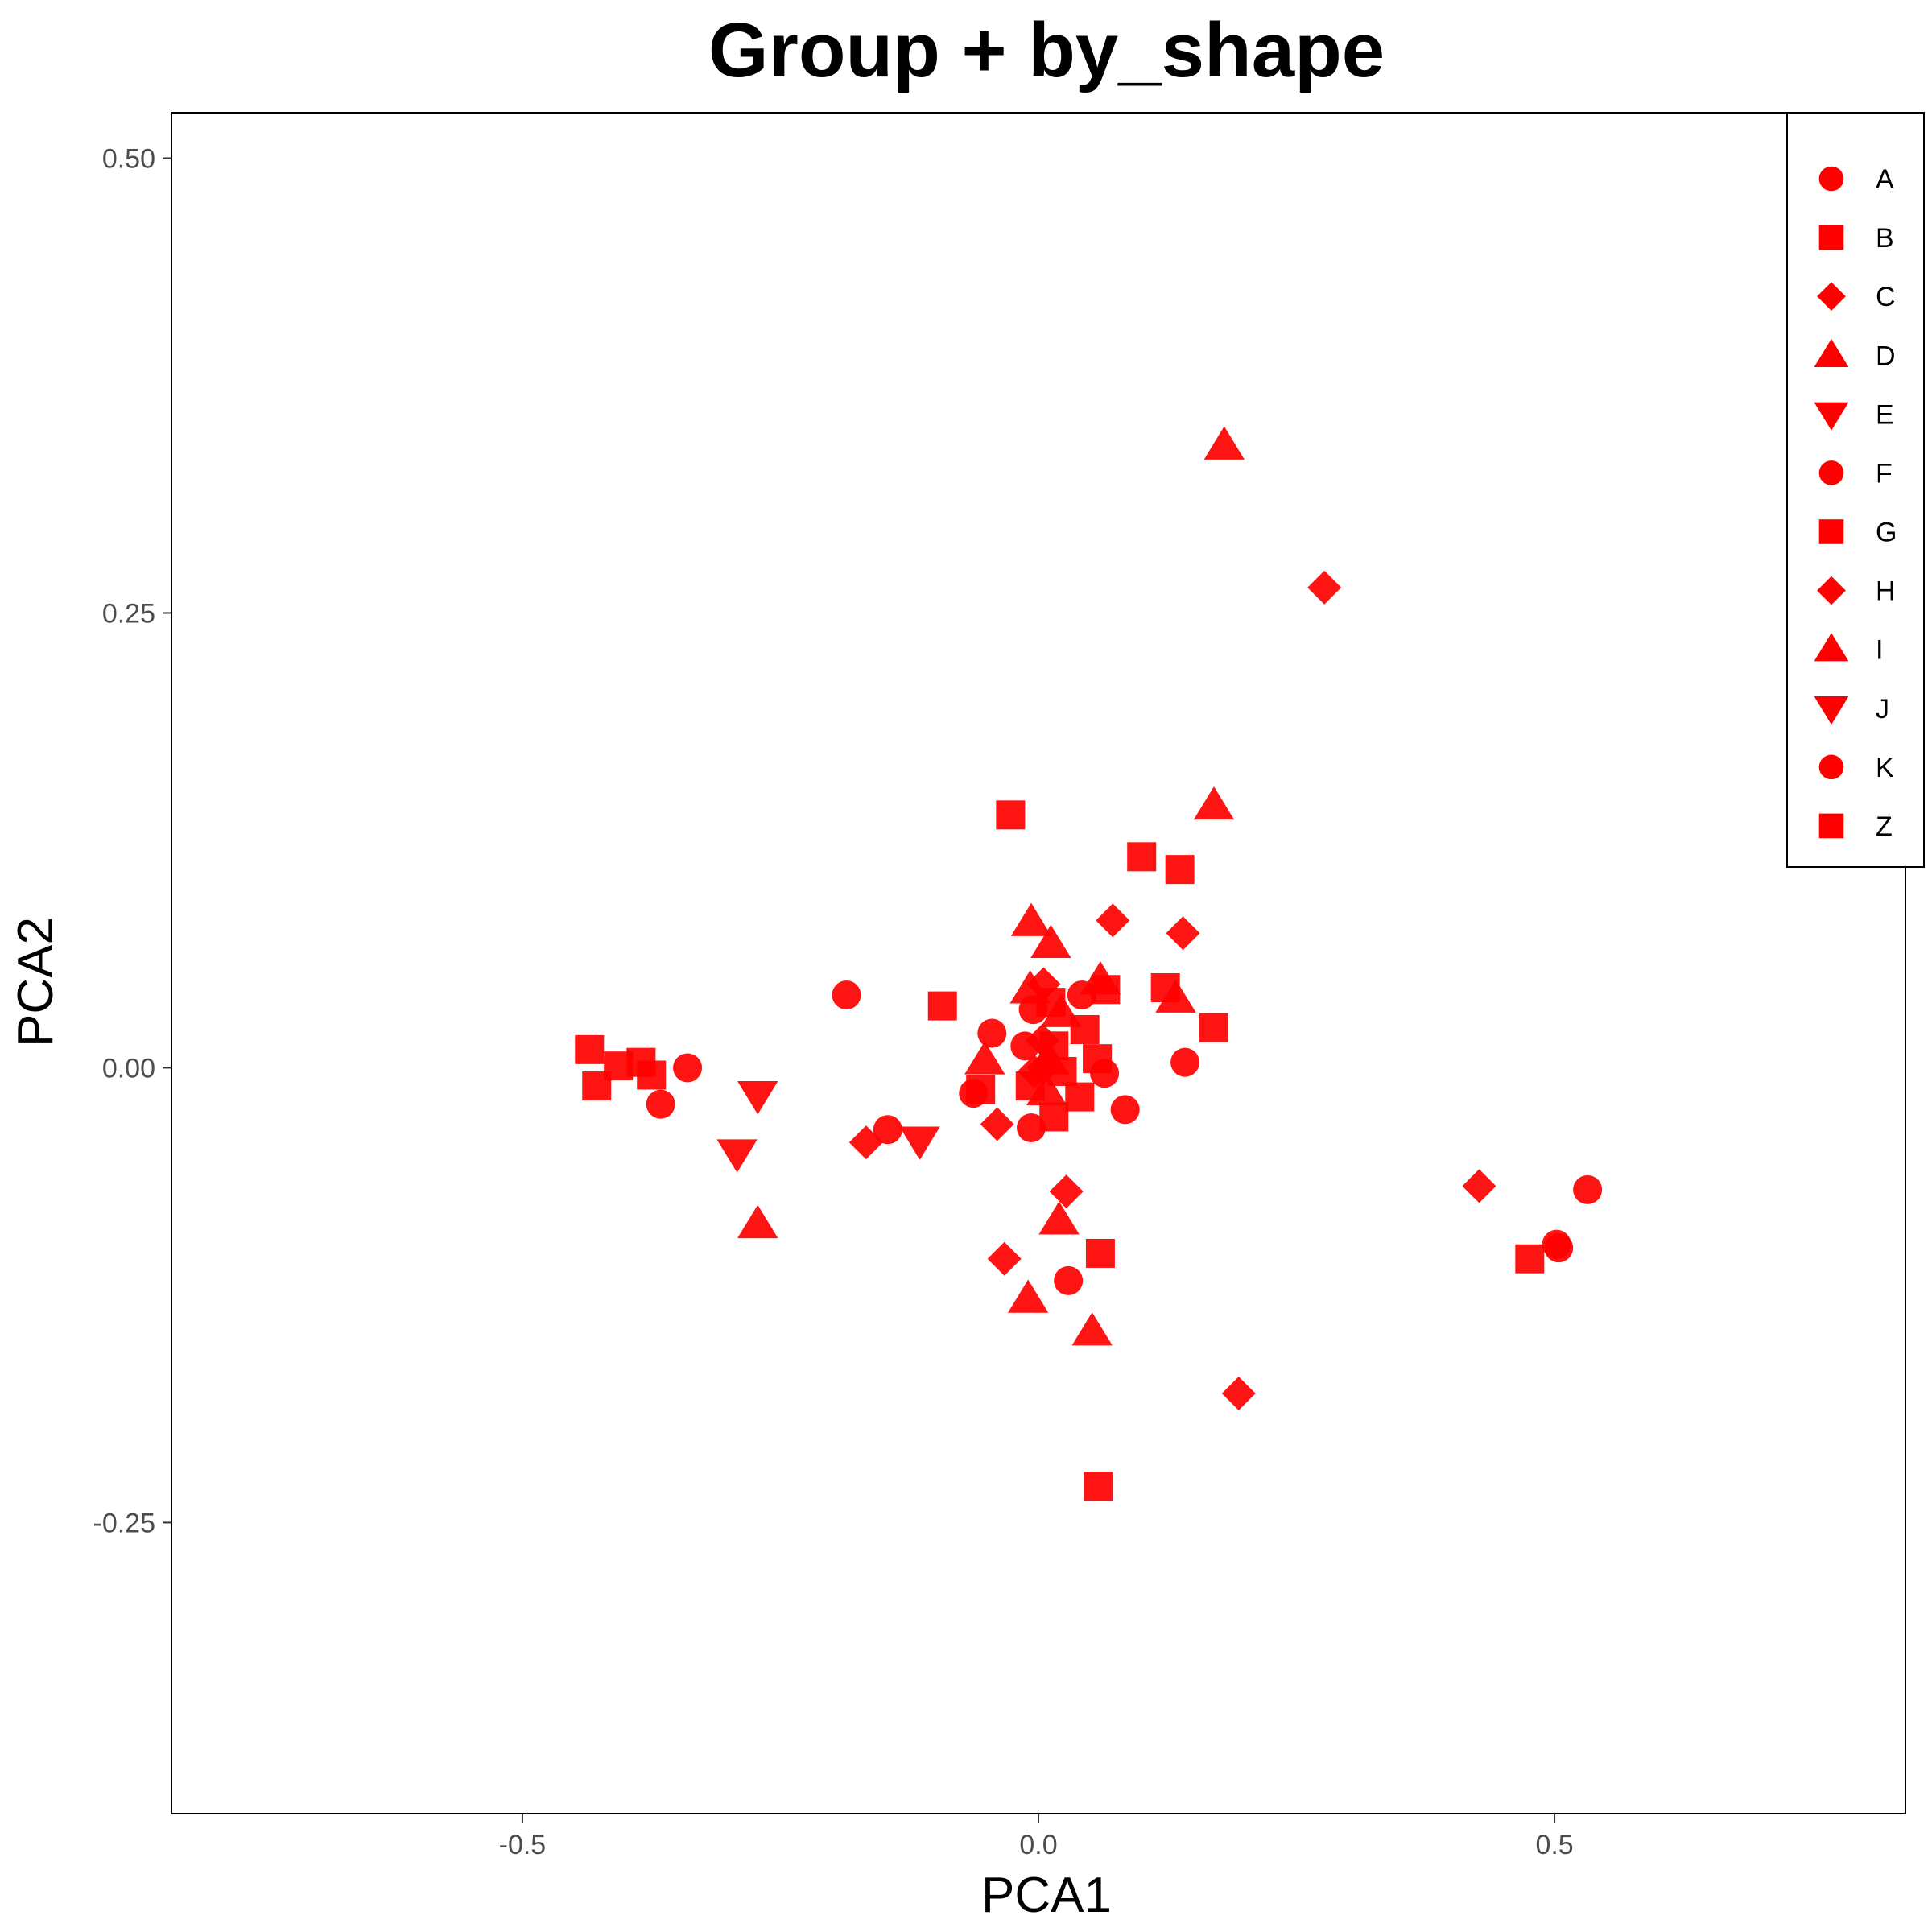 The height and width of the screenshot is (1932, 1932). I want to click on legend-label-g: G, so click(1886, 533).